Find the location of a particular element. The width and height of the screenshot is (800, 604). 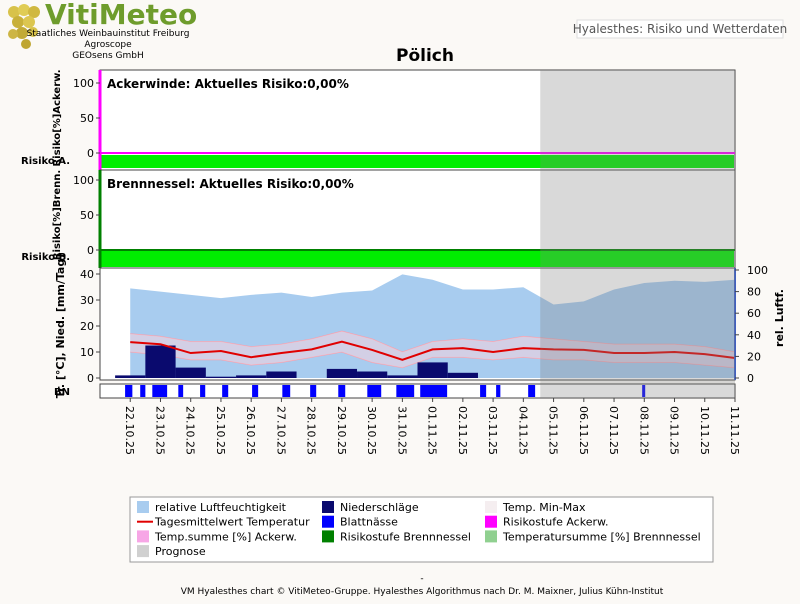

legend-label: Blattnässe is located at coordinates (369, 522).